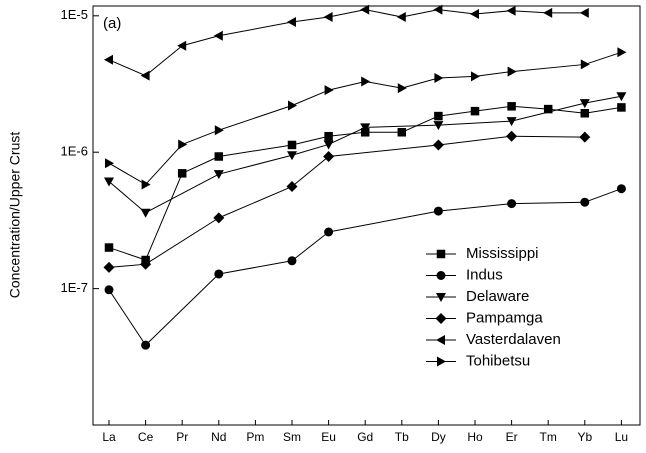 Image resolution: width=646 pixels, height=453 pixels. I want to click on annotation: (a), so click(112, 23).